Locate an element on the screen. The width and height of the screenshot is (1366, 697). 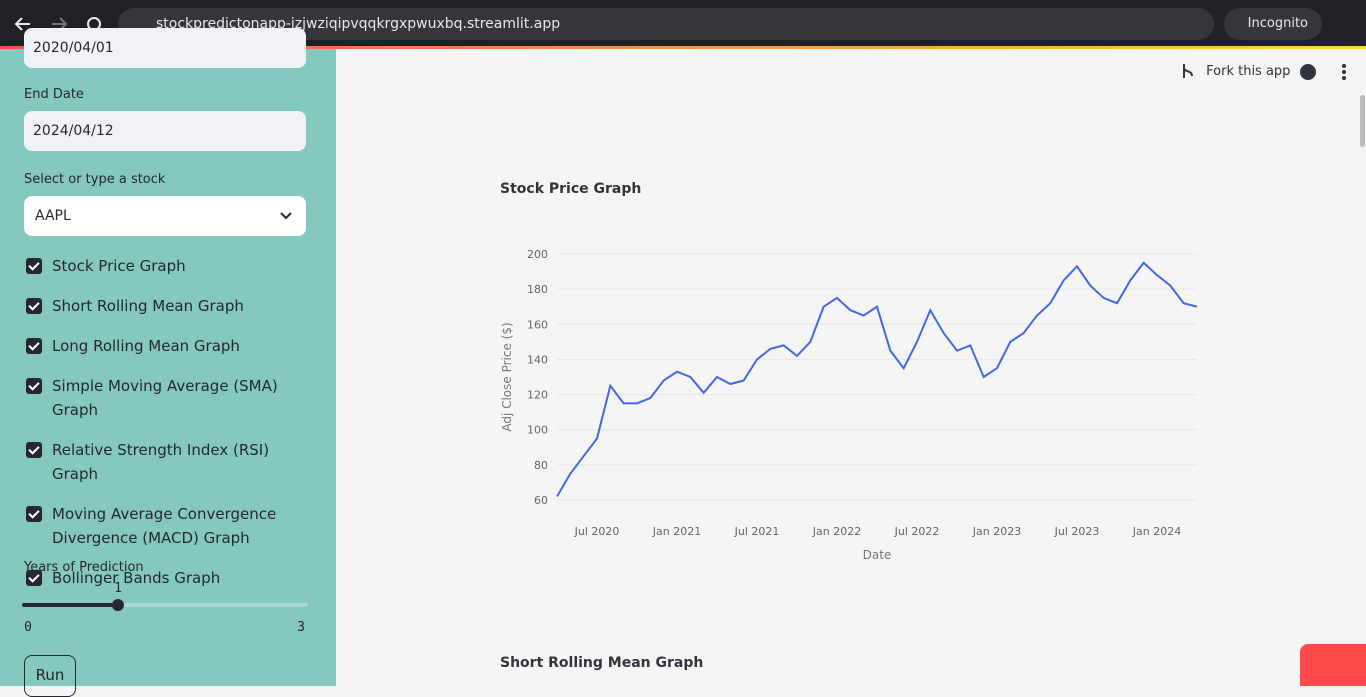
y-axis-label: Adj Close Price ($) is located at coordinates (507, 376).